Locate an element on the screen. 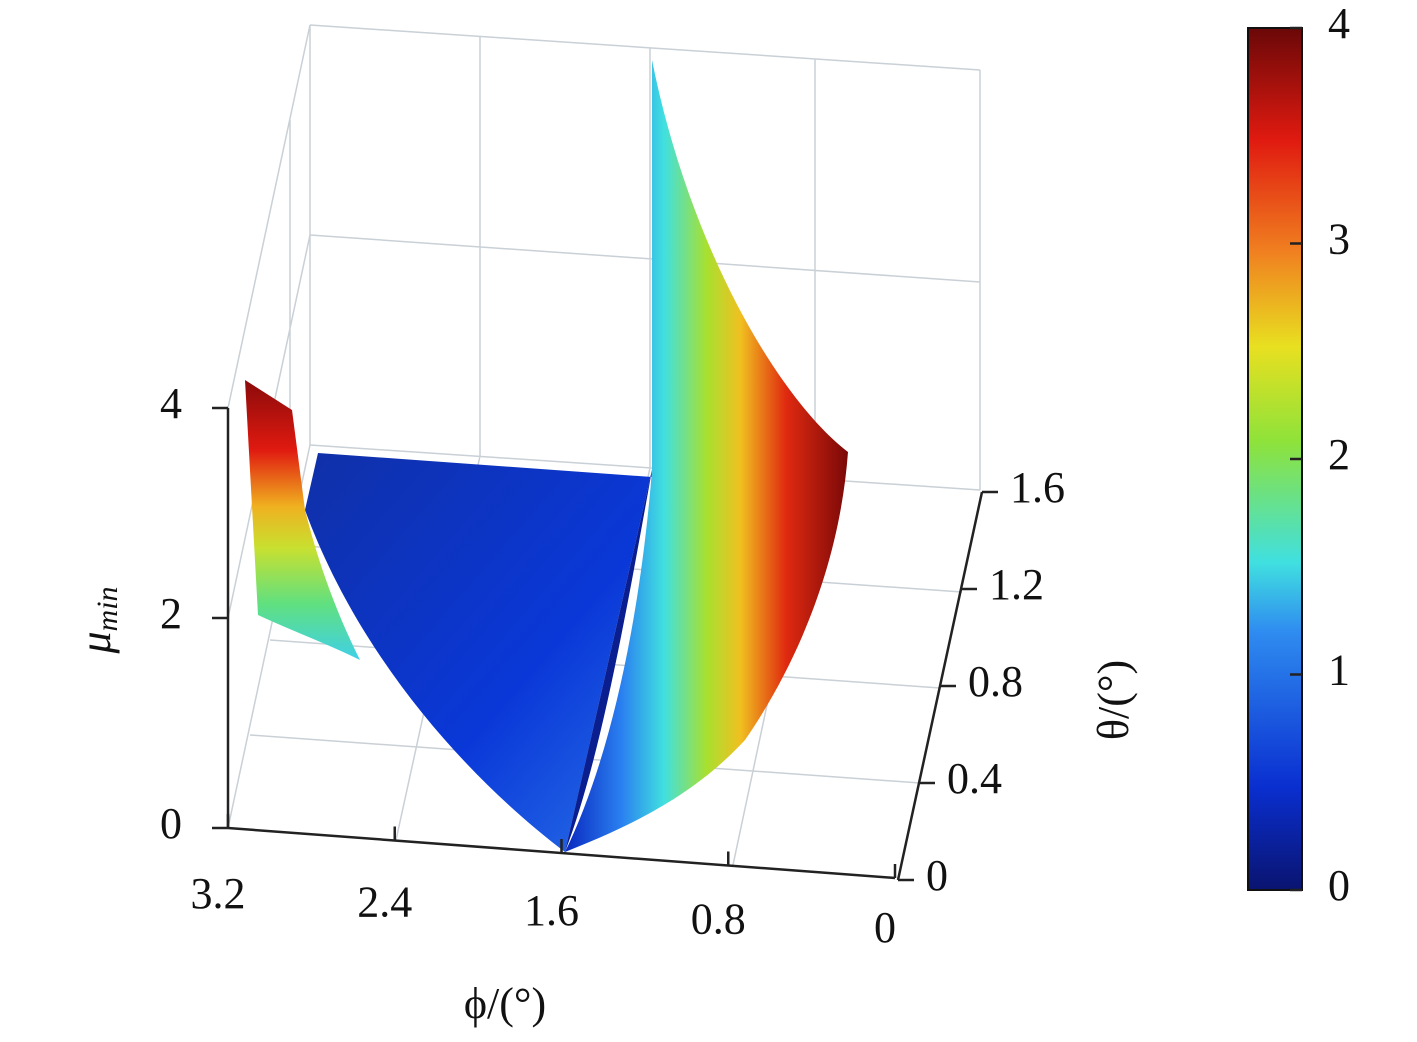 Image resolution: width=1417 pixels, height=1042 pixels. y-tick-label: 0.8 is located at coordinates (995, 681).